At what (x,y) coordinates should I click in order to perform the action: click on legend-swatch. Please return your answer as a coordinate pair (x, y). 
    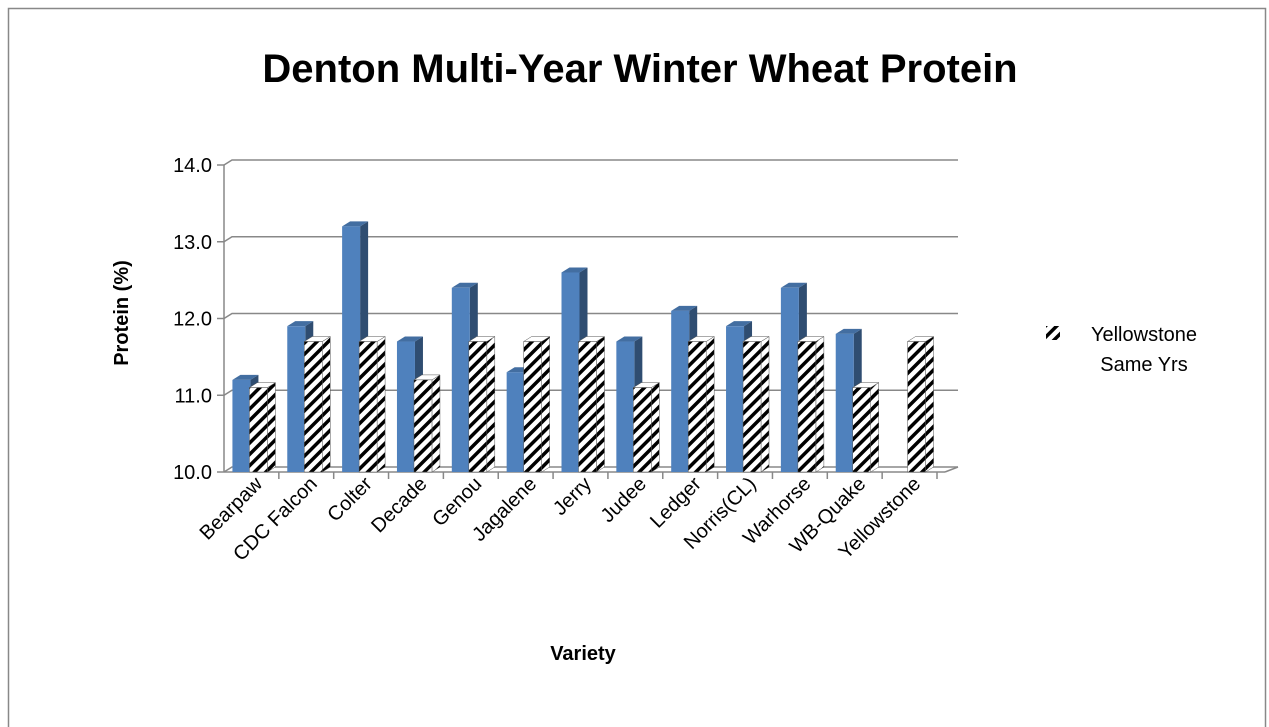
    Looking at the image, I should click on (1053, 333).